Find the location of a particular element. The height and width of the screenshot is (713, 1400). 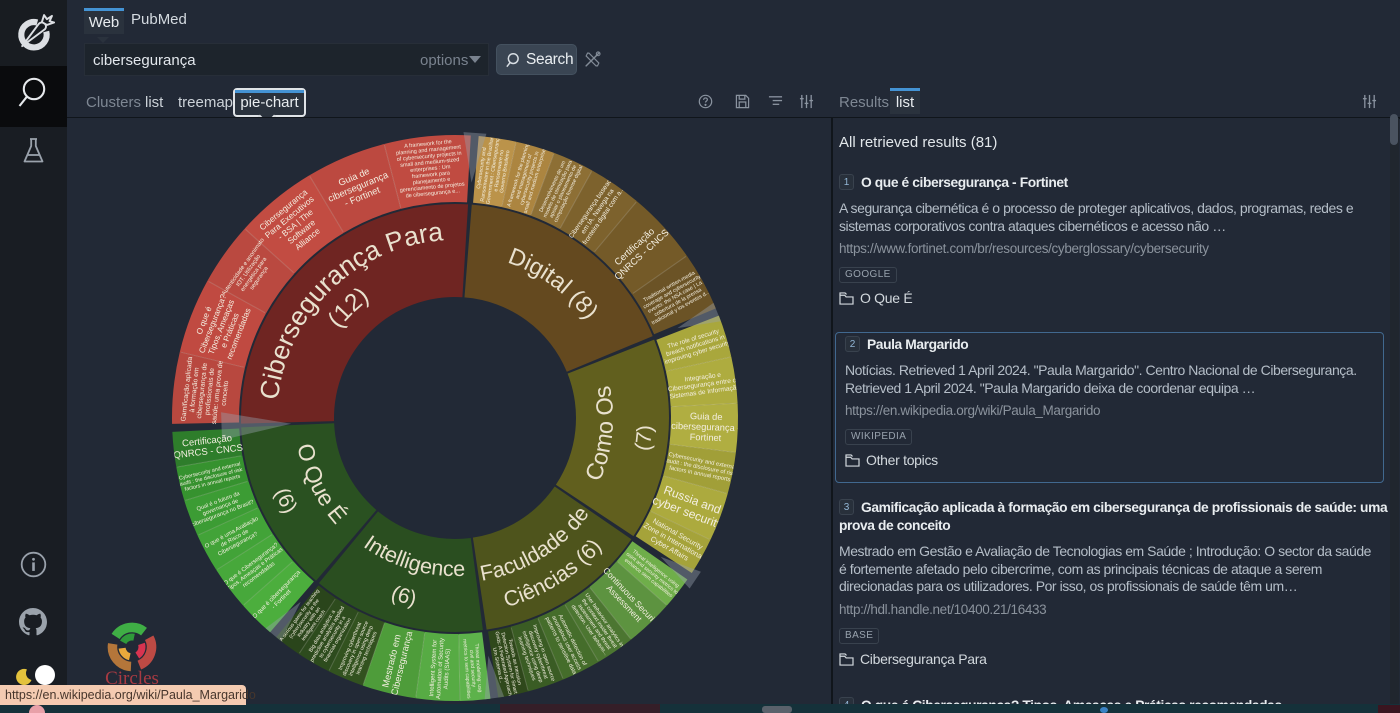

svg-text:Guia decibersegurança -Fortine: Guia decibersegurança -Fortinet is located at coordinates (706, 426).